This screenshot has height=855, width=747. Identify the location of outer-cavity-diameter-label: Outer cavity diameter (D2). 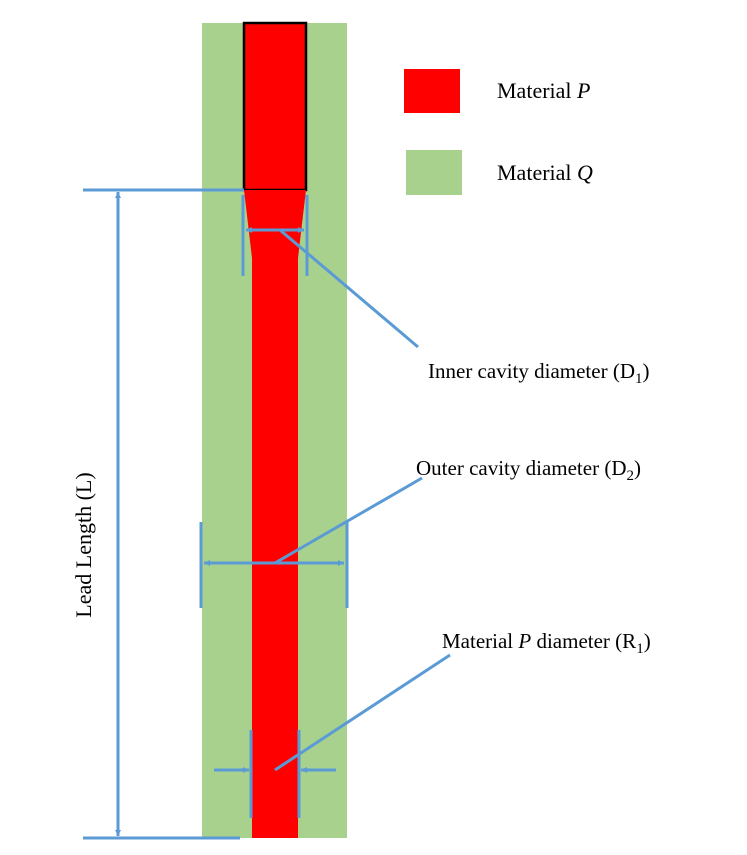
(528, 470).